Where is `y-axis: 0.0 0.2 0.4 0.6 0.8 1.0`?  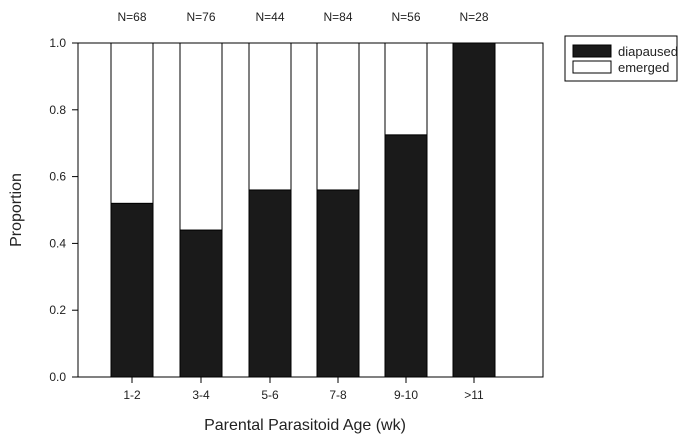
y-axis: 0.0 0.2 0.4 0.6 0.8 1.0 is located at coordinates (63, 210).